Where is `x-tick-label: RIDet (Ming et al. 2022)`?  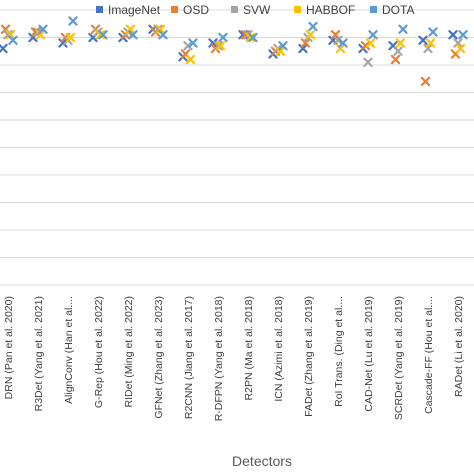 x-tick-label: RIDet (Ming et al. 2022) is located at coordinates (129, 351).